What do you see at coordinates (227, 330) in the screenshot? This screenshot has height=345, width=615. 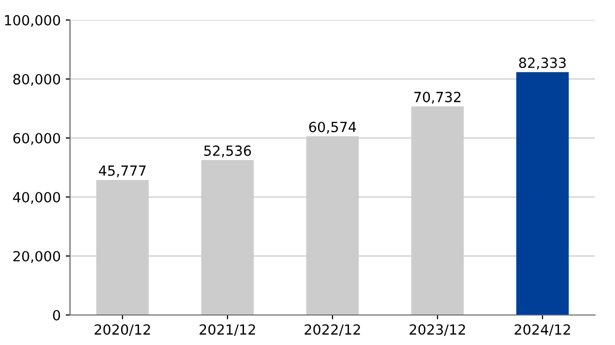 I see `x-tick-label: 2021/12` at bounding box center [227, 330].